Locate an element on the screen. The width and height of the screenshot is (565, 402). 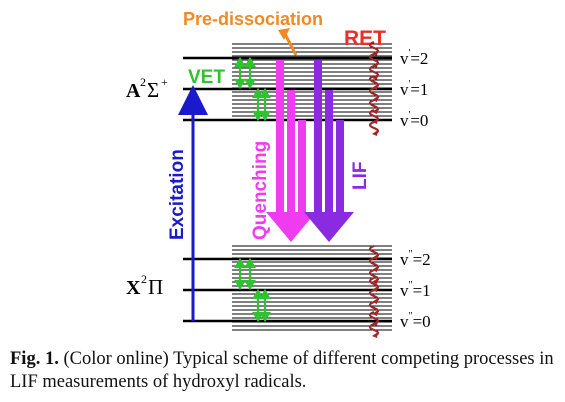
lower-v-label-2: v"=2 is located at coordinates (415, 259).